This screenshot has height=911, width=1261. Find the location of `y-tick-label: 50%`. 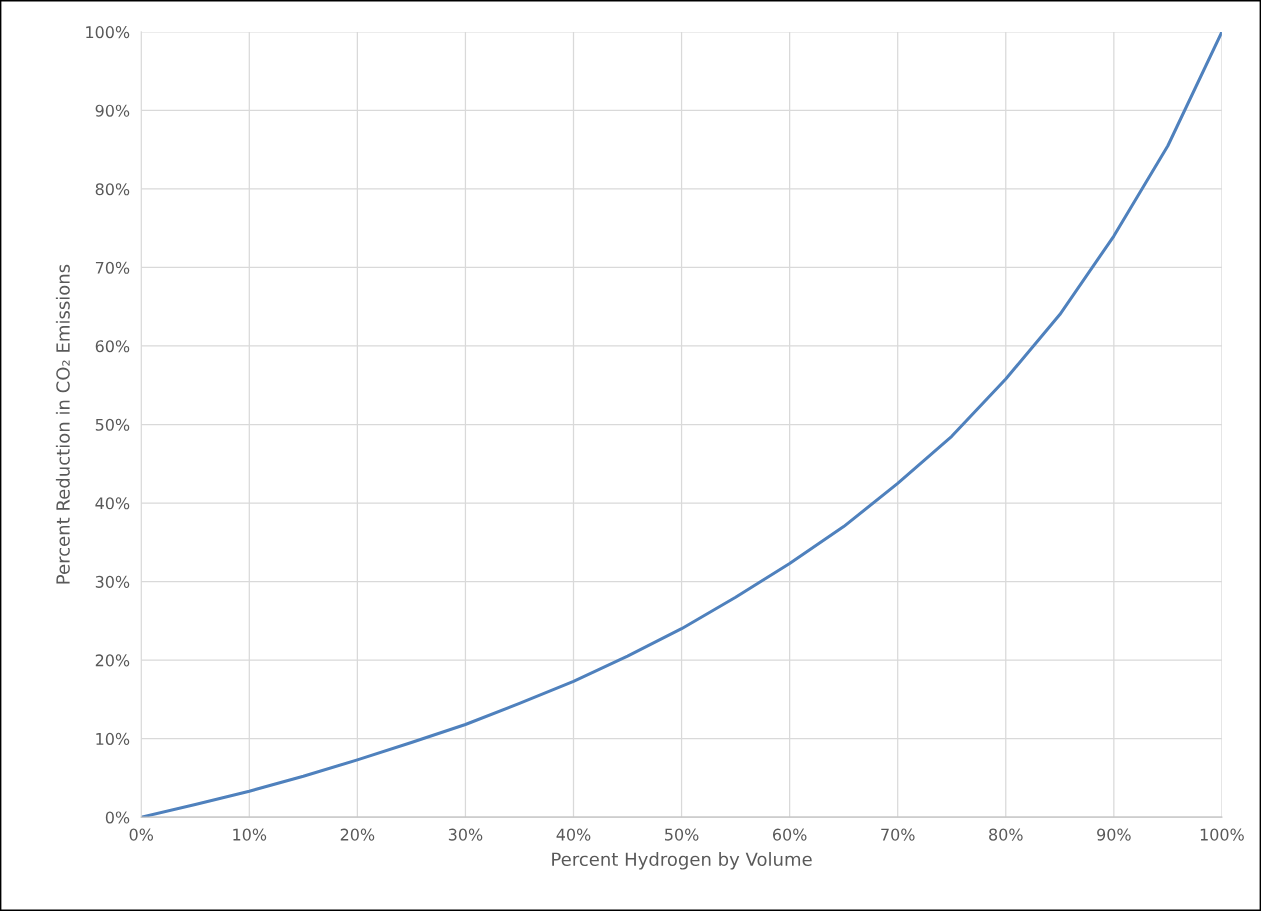

y-tick-label: 50% is located at coordinates (112, 424).